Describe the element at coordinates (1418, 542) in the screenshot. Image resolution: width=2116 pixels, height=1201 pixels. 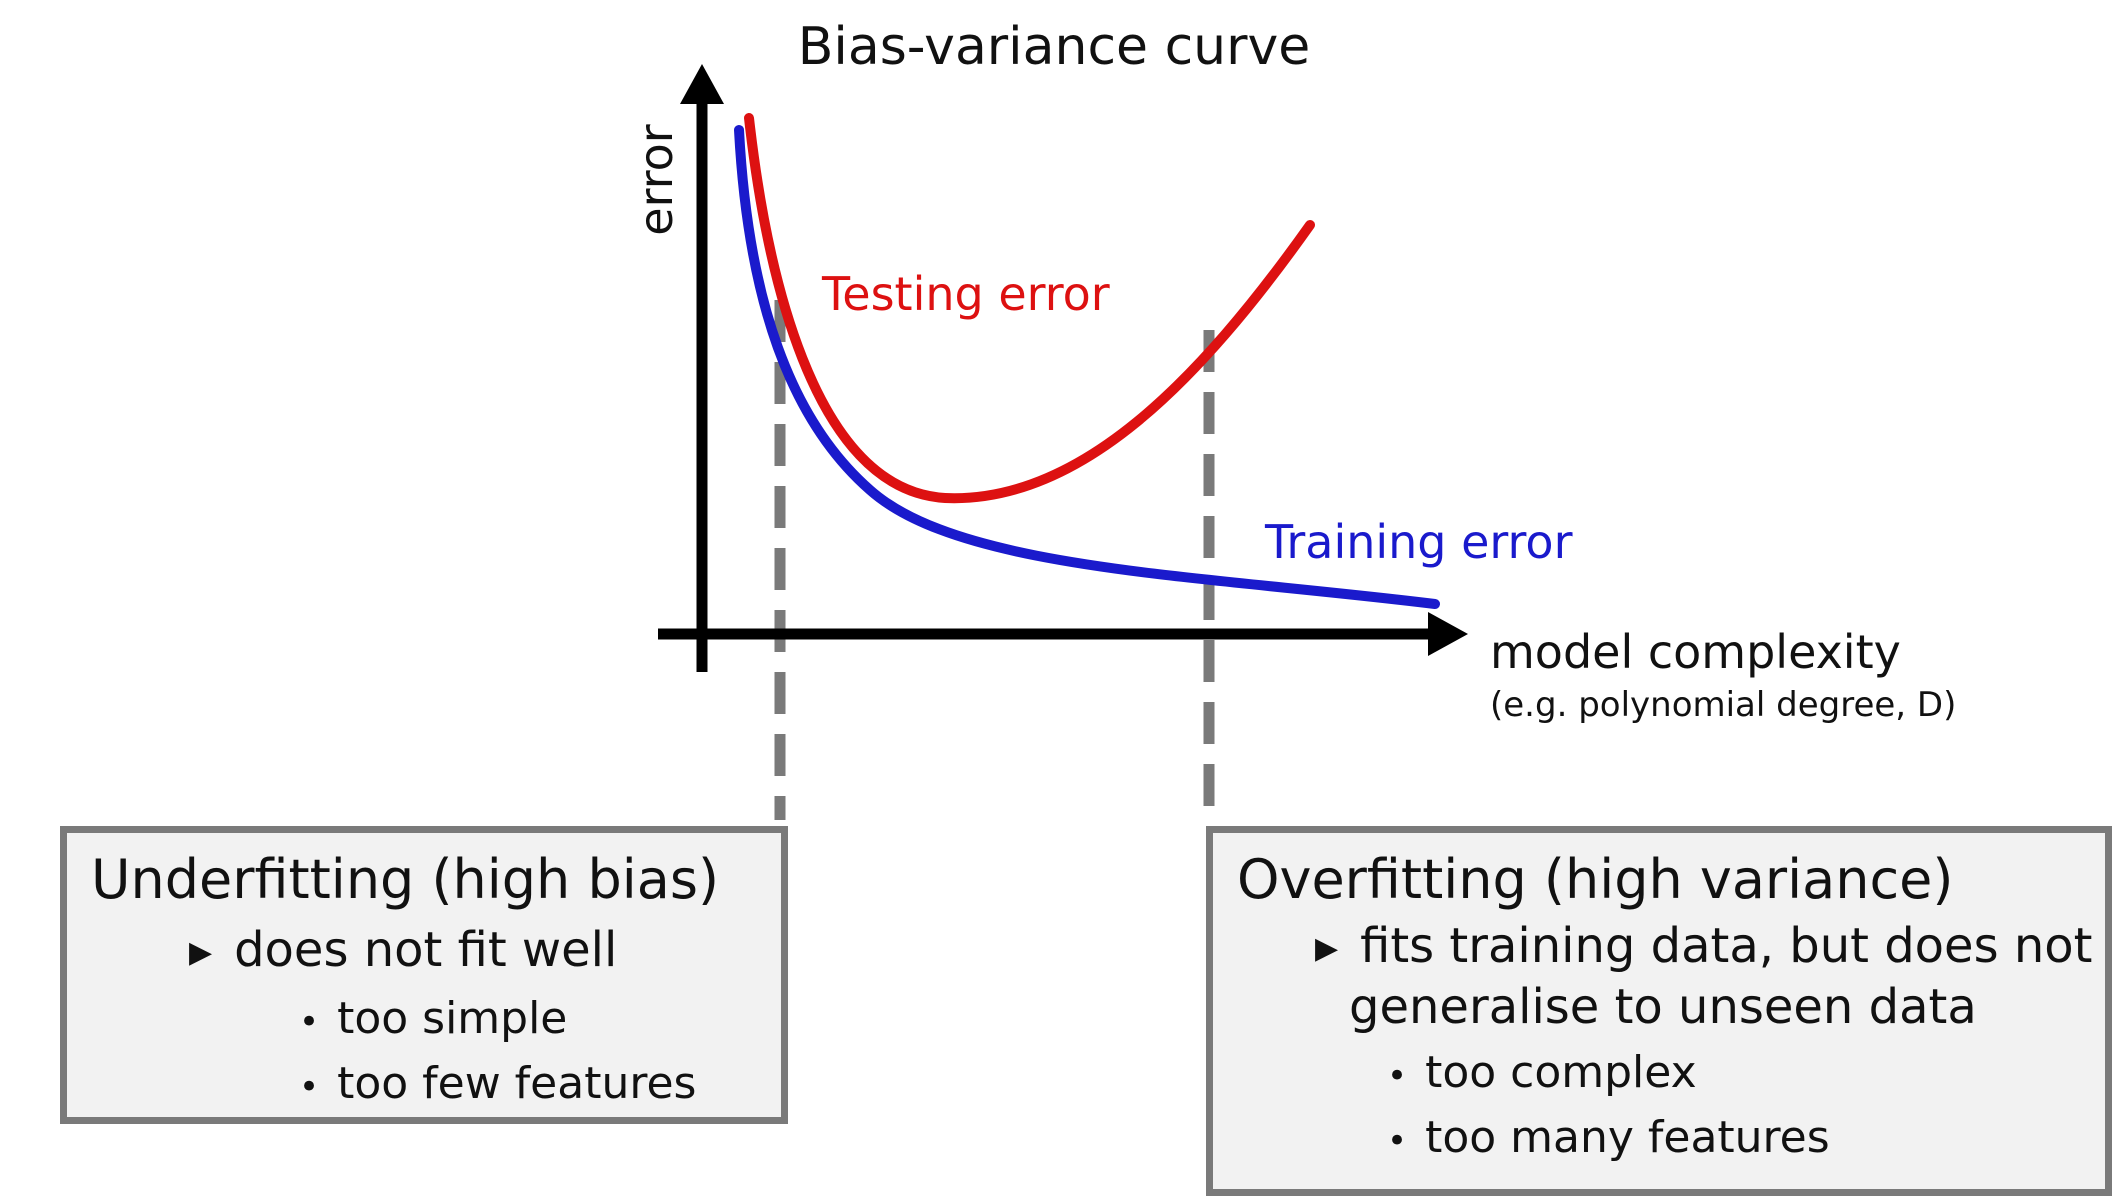
I see `training-error-label: Training error` at that location.